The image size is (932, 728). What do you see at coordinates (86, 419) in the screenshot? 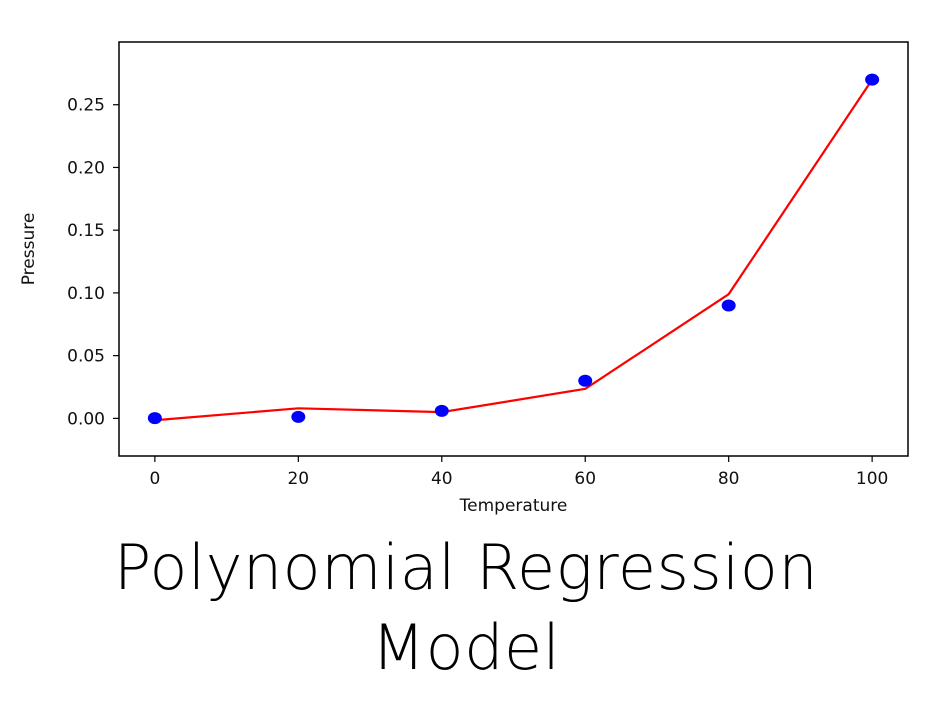
I see `y-tick-label: 0.00` at bounding box center [86, 419].